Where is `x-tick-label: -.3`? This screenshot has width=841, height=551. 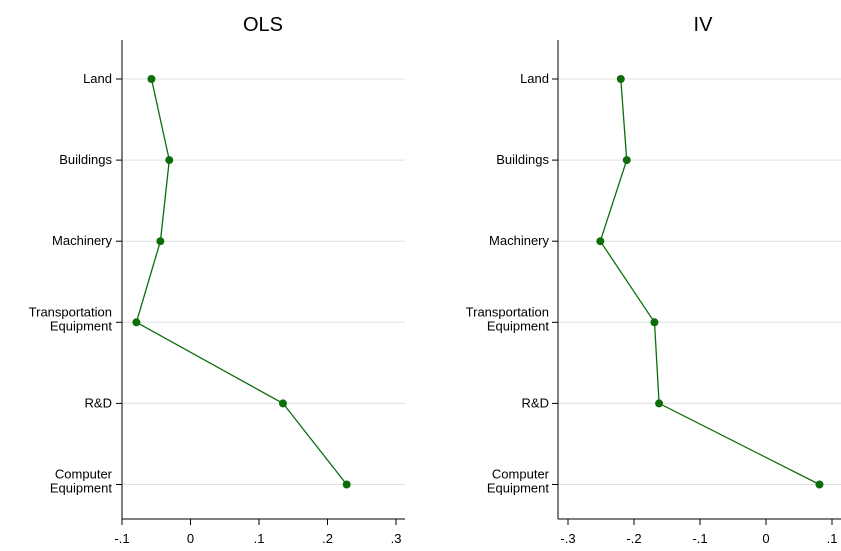
x-tick-label: -.3 is located at coordinates (567, 538).